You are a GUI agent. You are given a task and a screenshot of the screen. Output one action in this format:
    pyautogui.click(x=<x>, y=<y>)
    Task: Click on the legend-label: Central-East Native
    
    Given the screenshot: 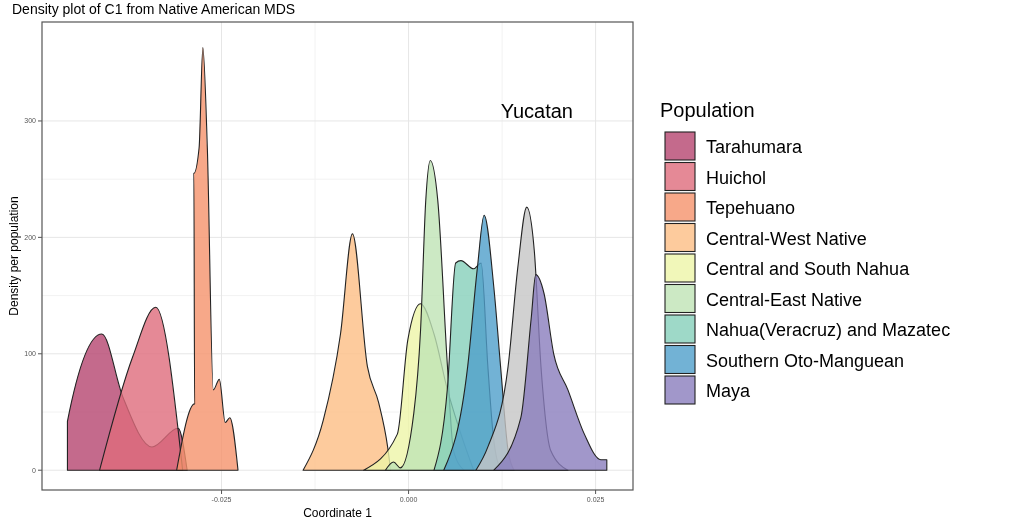 What is the action you would take?
    pyautogui.click(x=784, y=299)
    